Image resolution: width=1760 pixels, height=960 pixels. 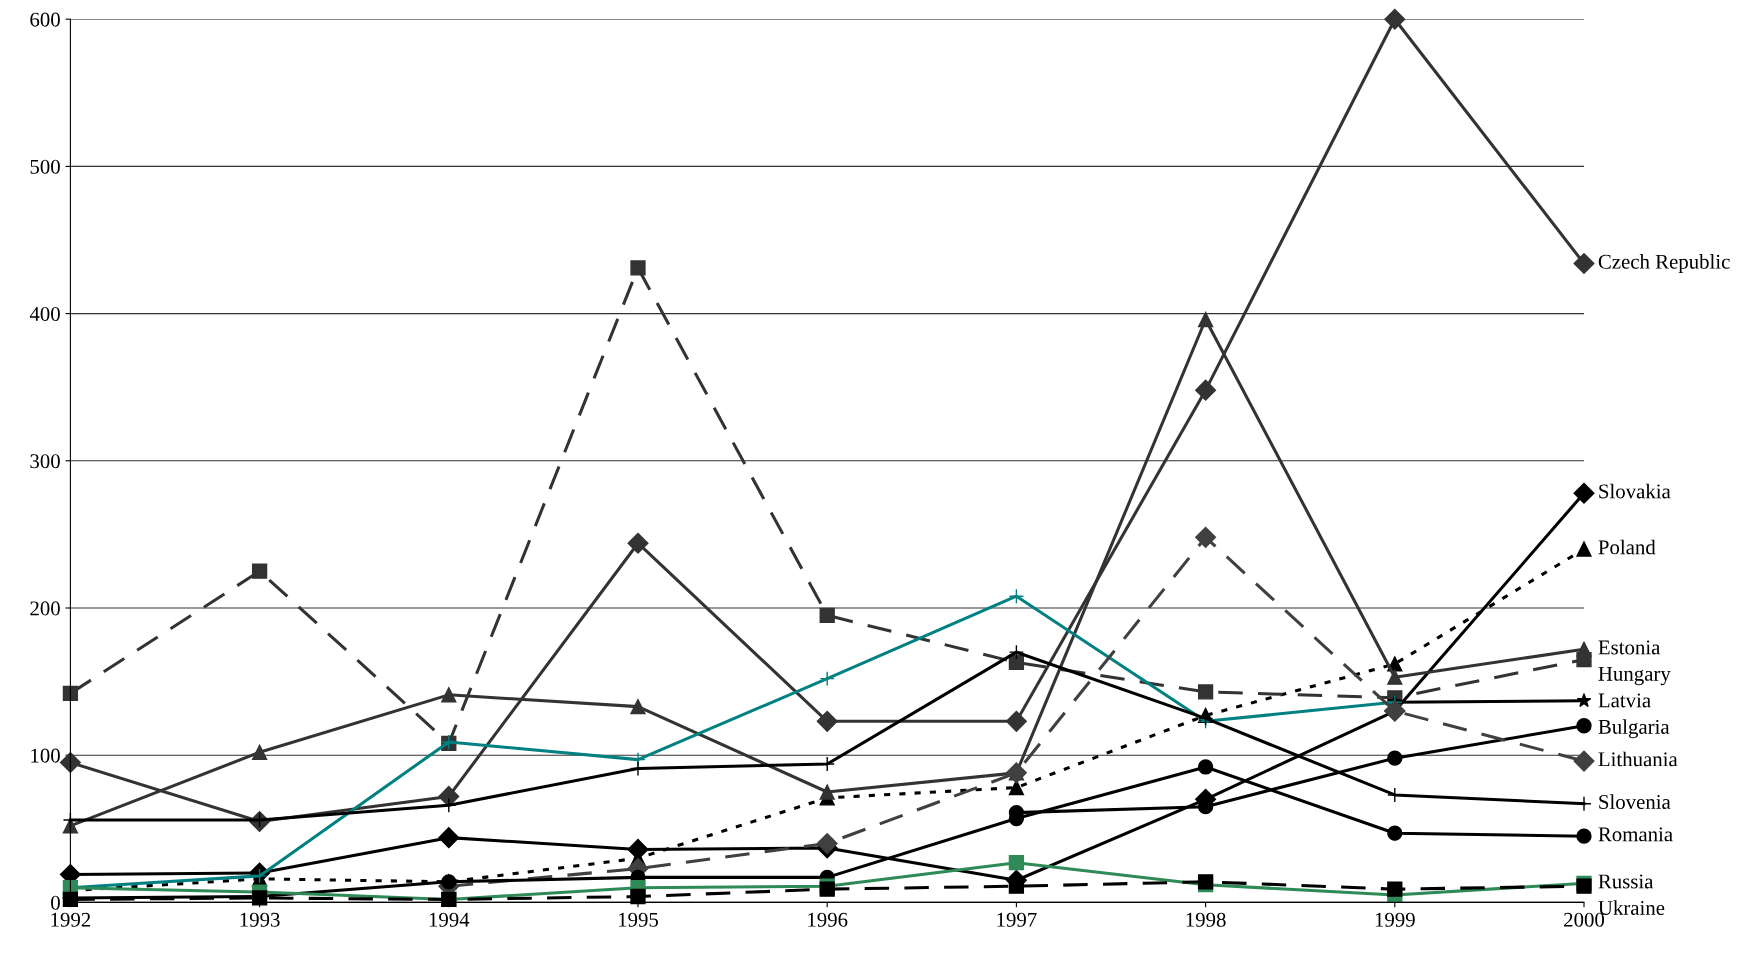 What do you see at coordinates (45, 755) in the screenshot?
I see `y-tick-label: 100` at bounding box center [45, 755].